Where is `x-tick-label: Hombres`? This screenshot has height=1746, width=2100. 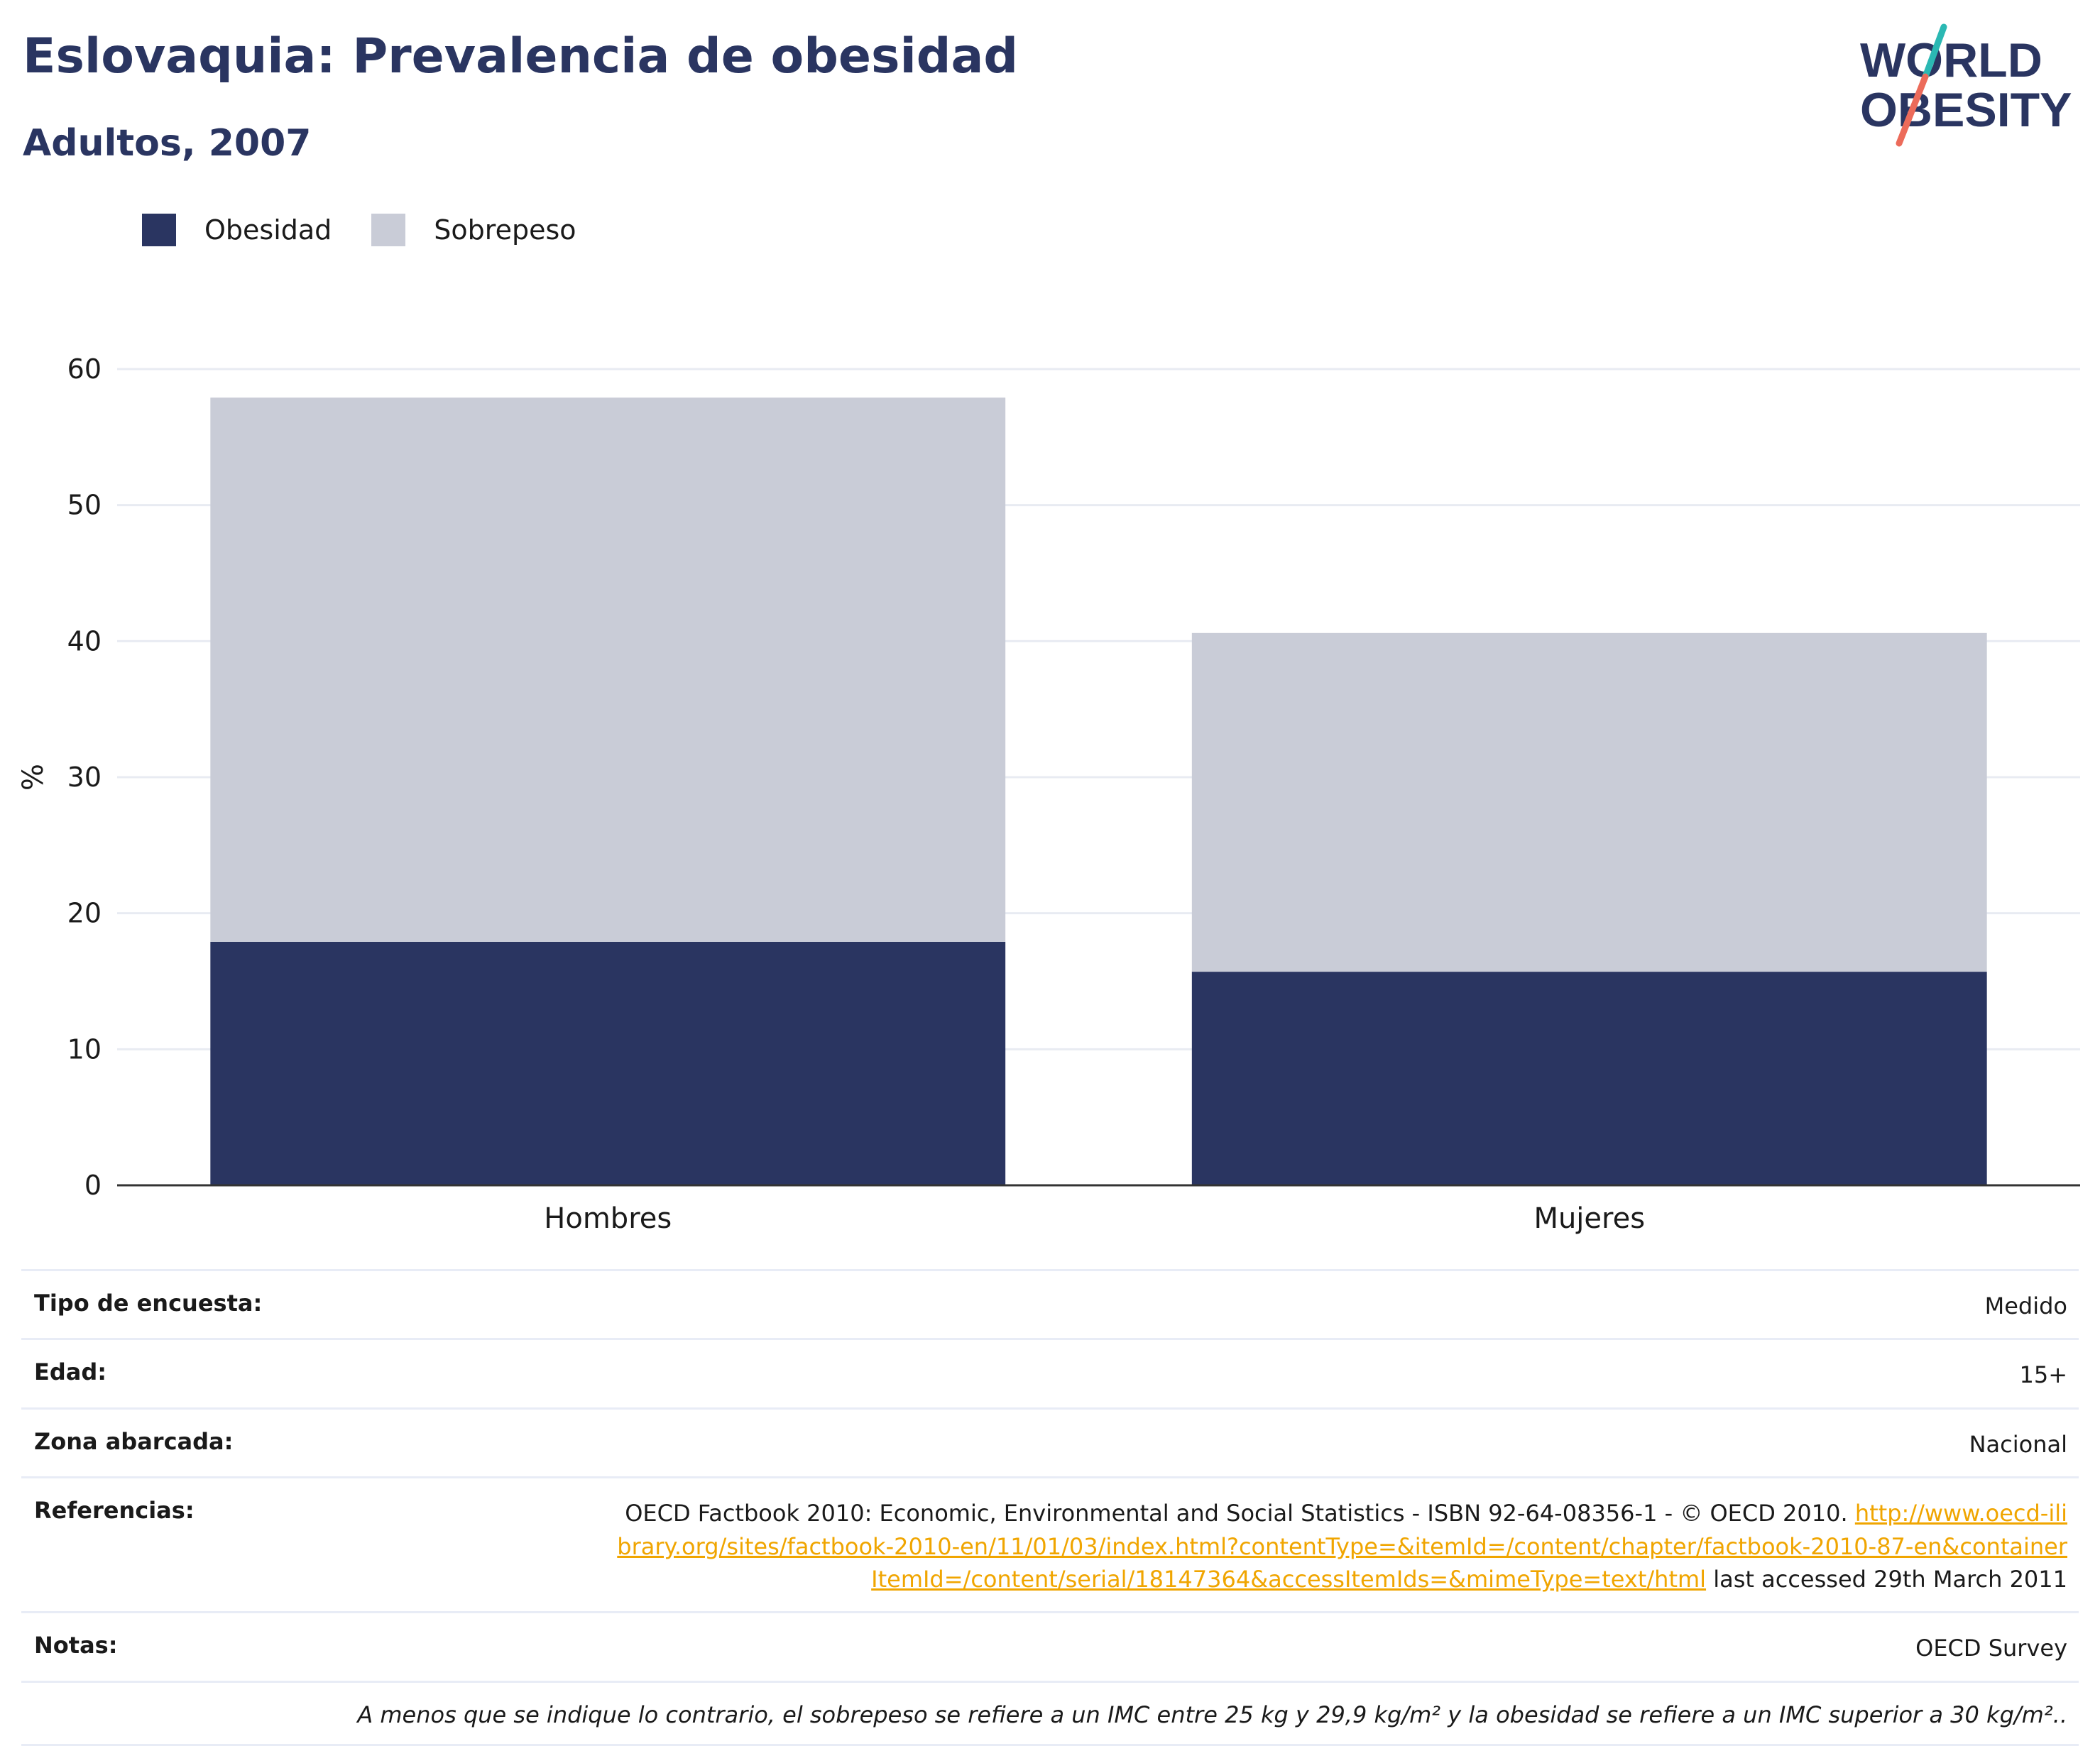
x-tick-label: Hombres is located at coordinates (608, 1218).